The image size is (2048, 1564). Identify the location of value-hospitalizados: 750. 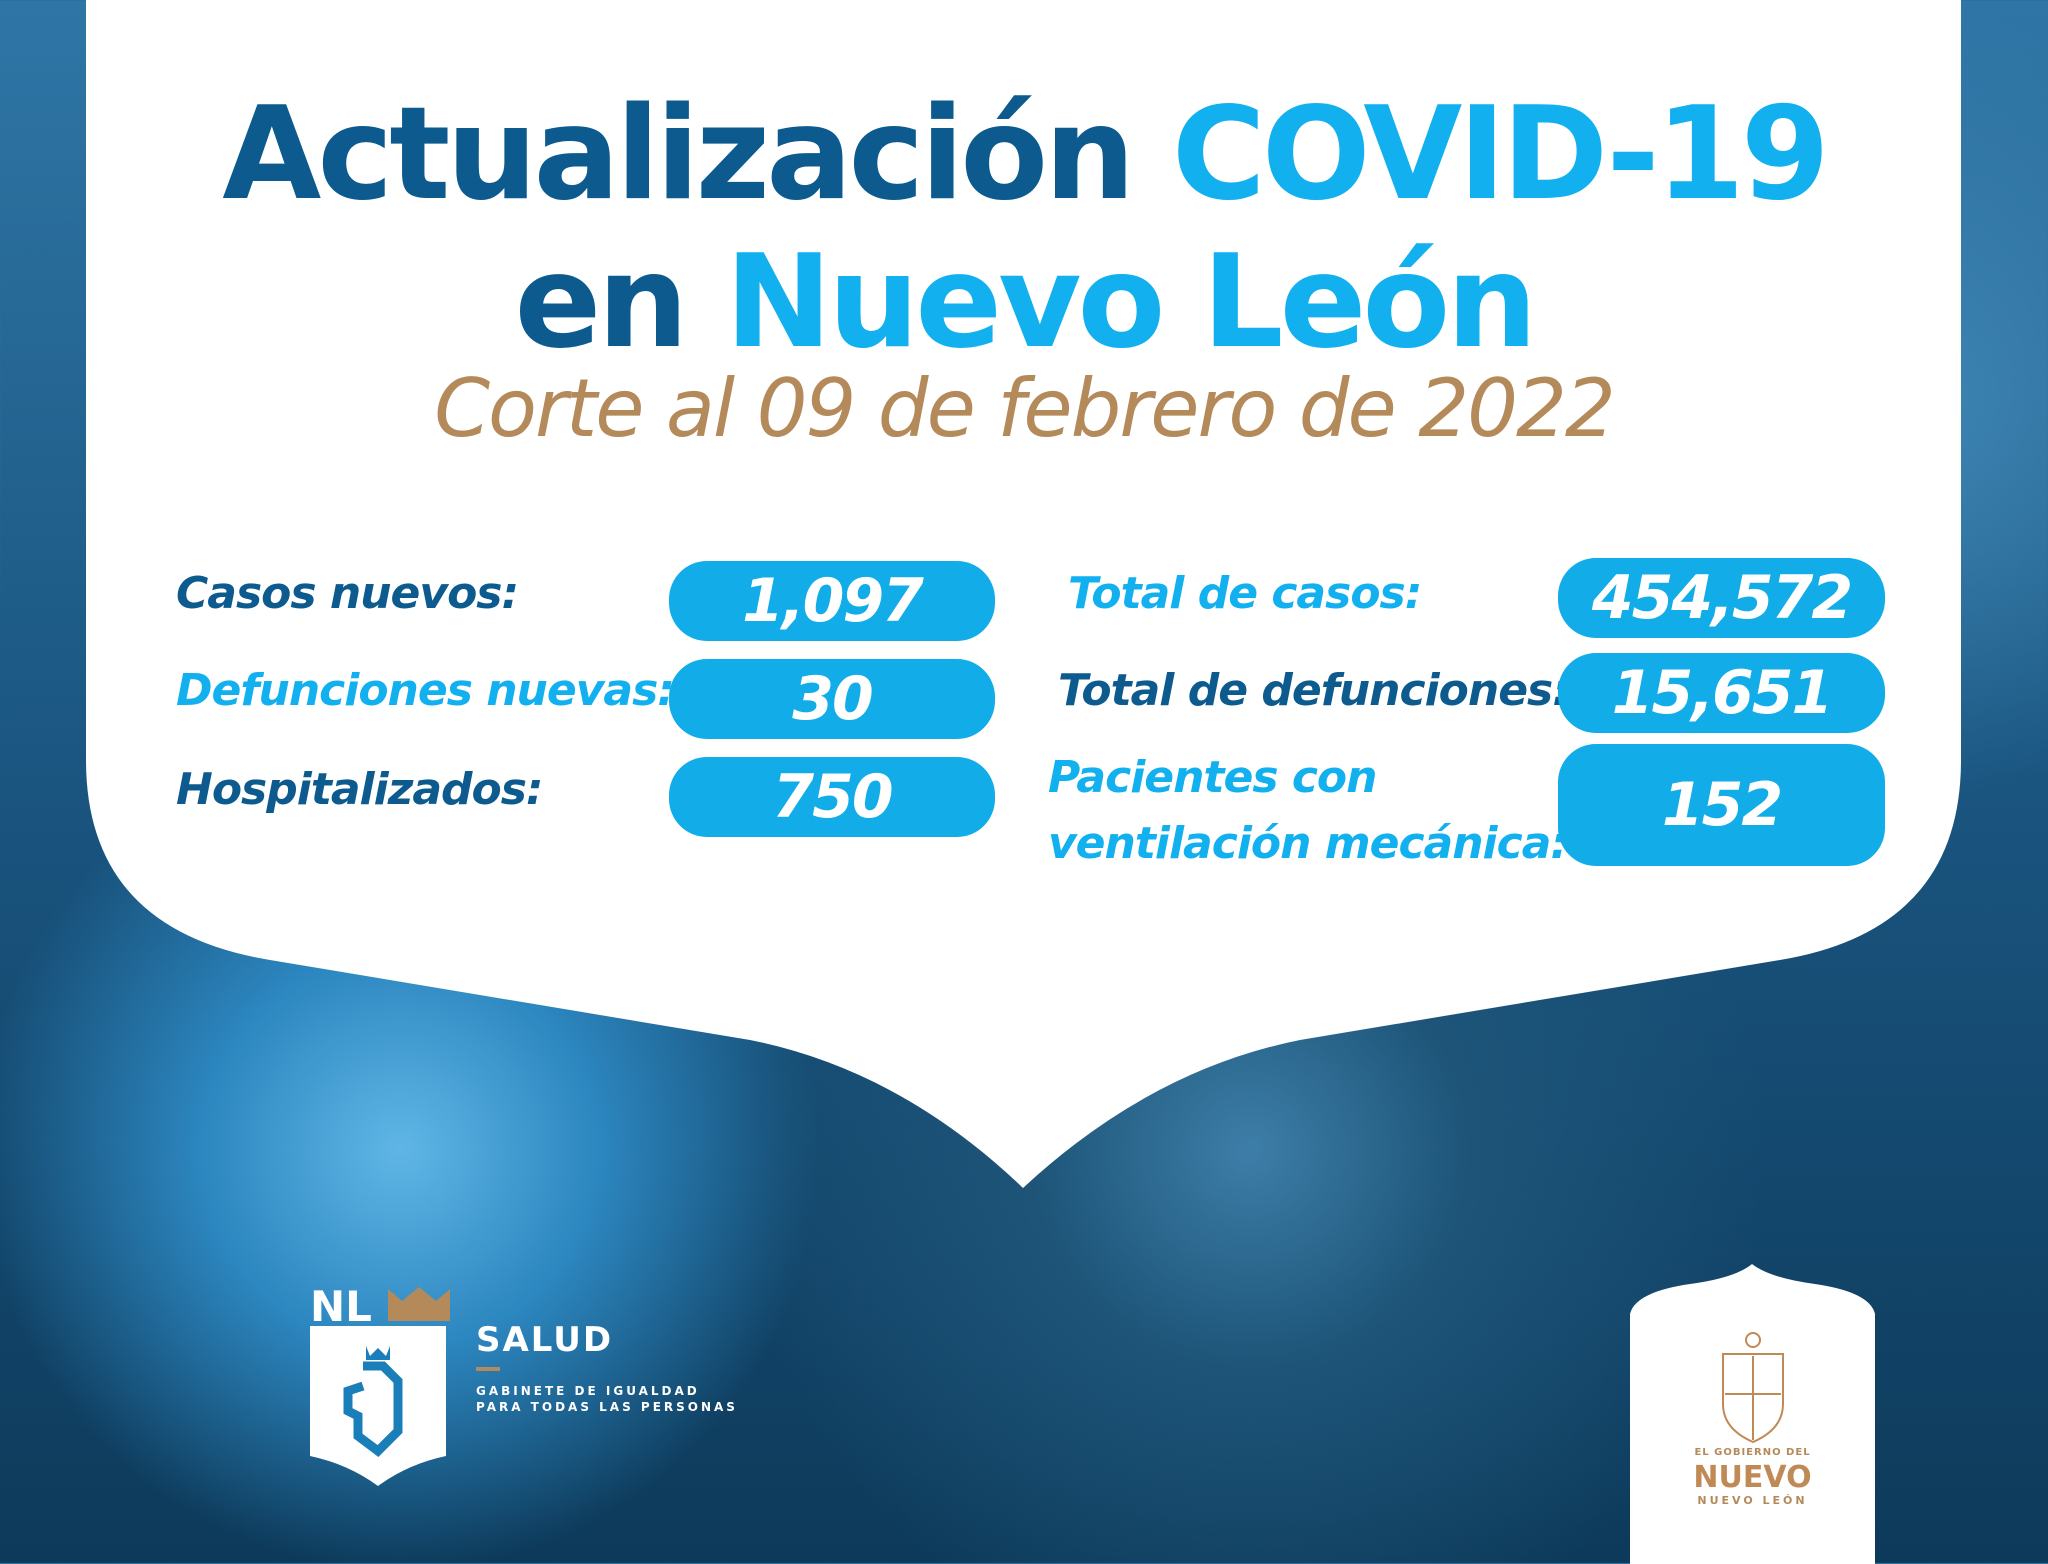
(832, 797).